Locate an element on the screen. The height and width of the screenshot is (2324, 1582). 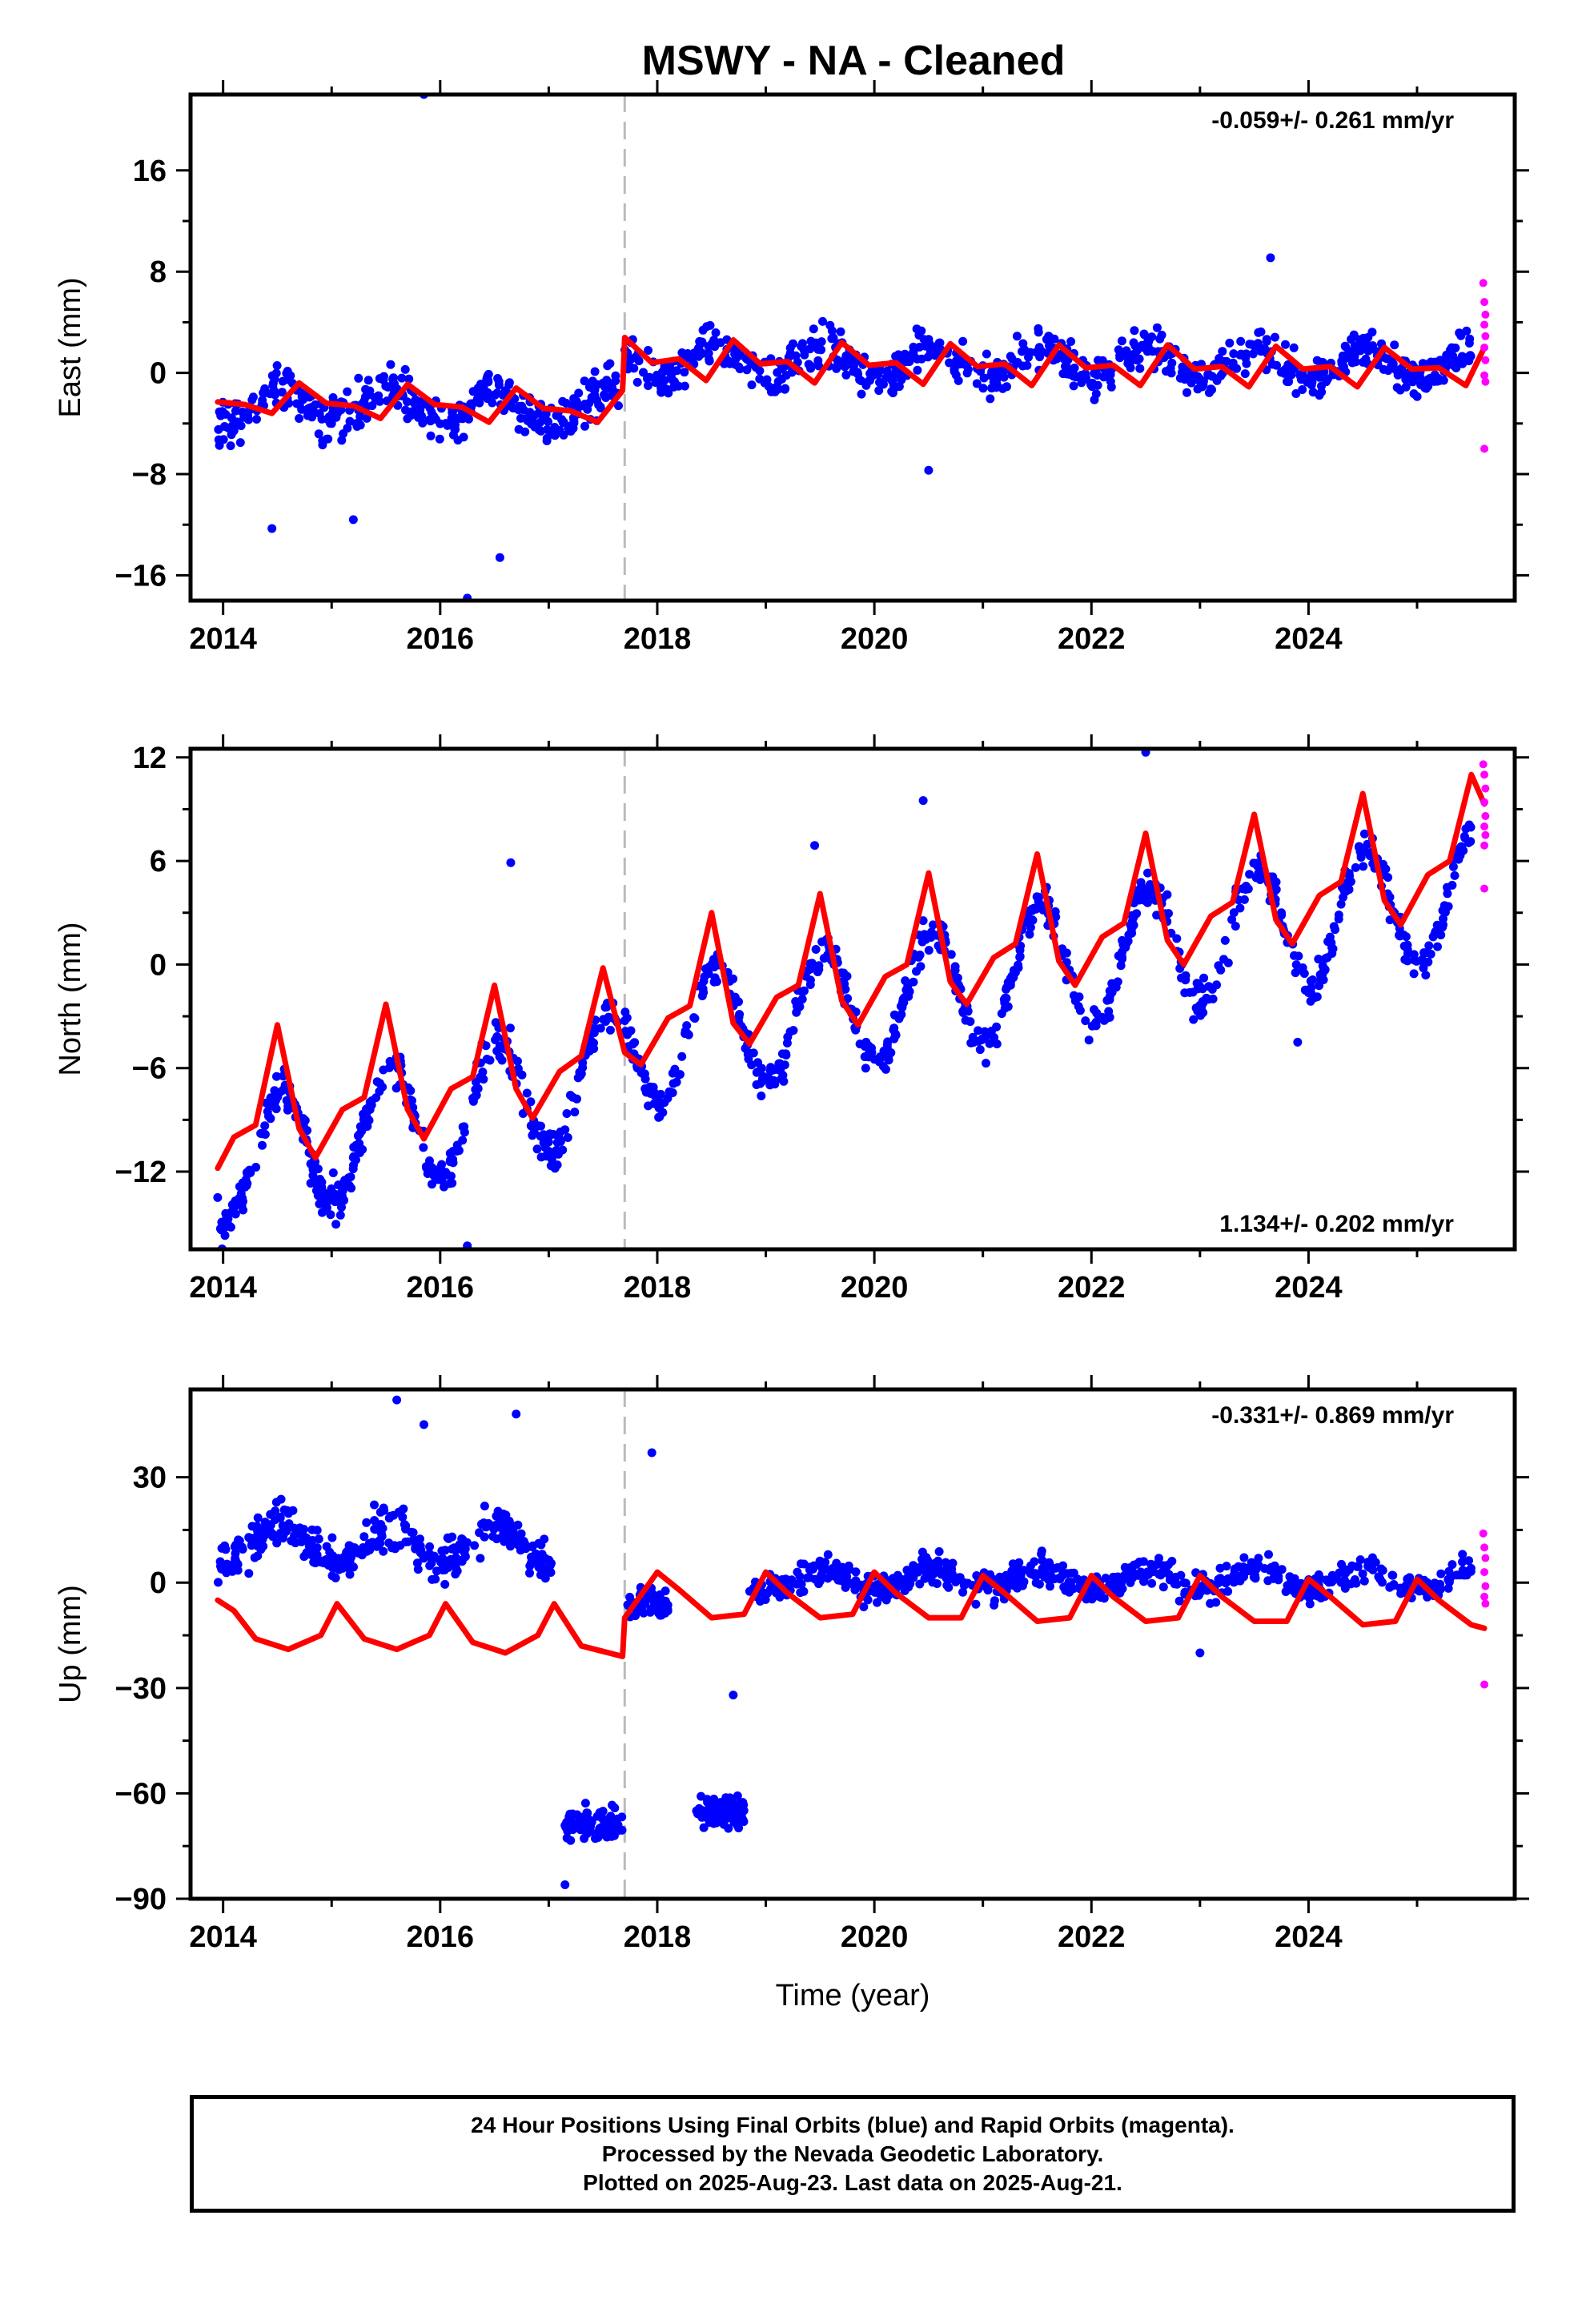
y-tick-label: 6 is located at coordinates (158, 862).